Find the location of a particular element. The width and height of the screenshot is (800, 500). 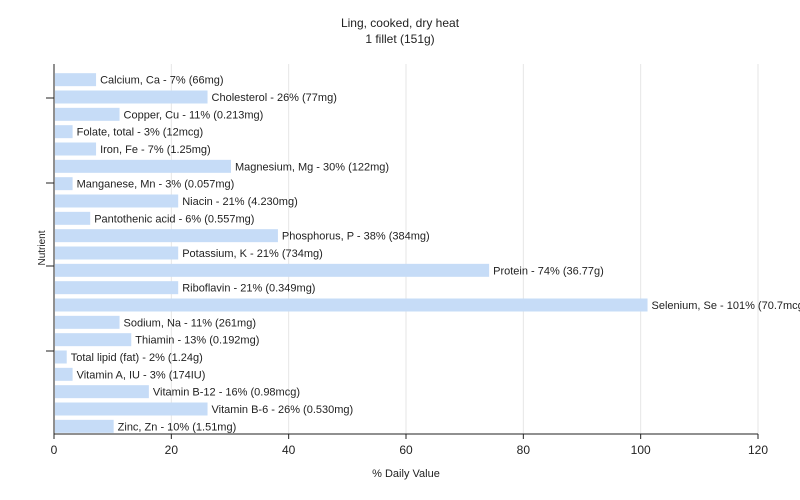

bar-label: Vitamin B-12 - 16% (0.98mcg) is located at coordinates (226, 393).